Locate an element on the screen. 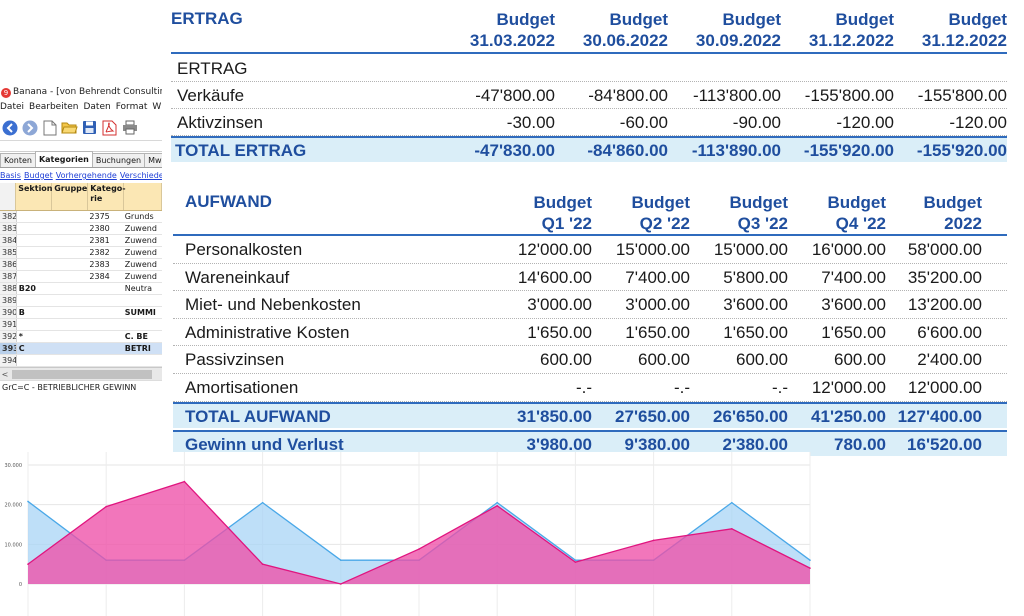 This screenshot has width=1024, height=616. print-icon is located at coordinates (129, 127).